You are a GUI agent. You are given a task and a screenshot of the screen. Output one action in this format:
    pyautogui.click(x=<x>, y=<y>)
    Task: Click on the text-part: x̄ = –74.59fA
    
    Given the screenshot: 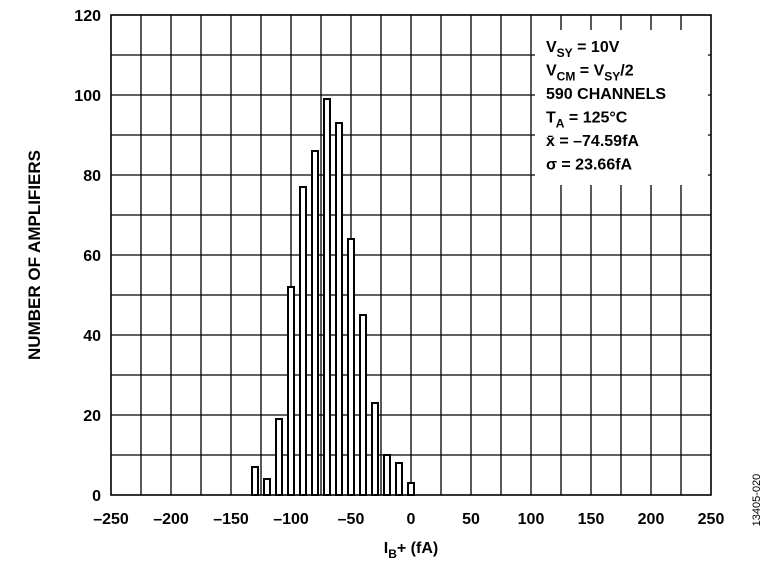 What is the action you would take?
    pyautogui.click(x=592, y=141)
    